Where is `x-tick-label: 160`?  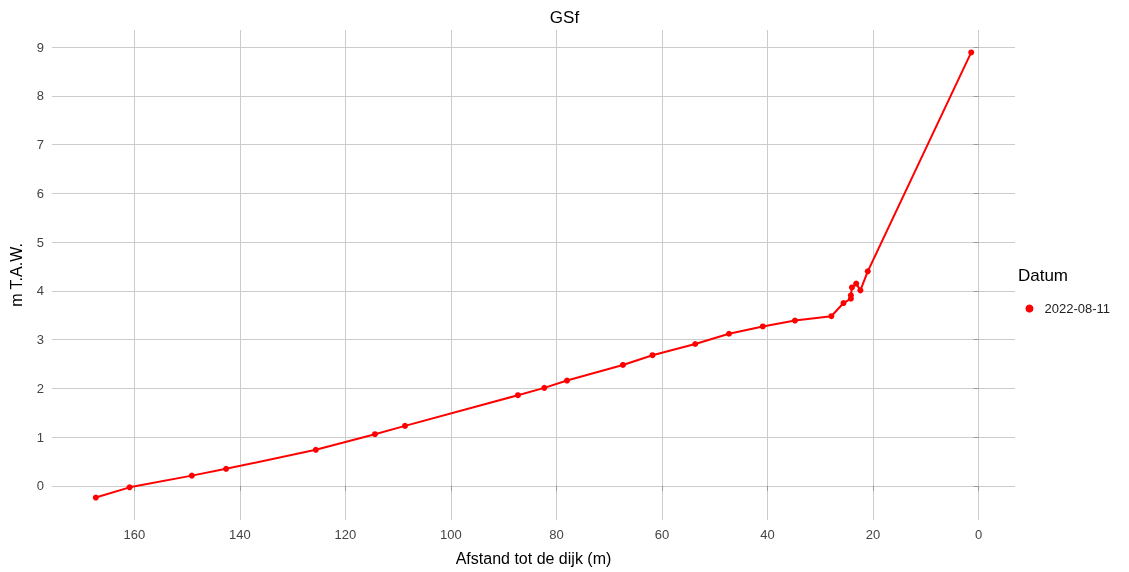 x-tick-label: 160 is located at coordinates (134, 534).